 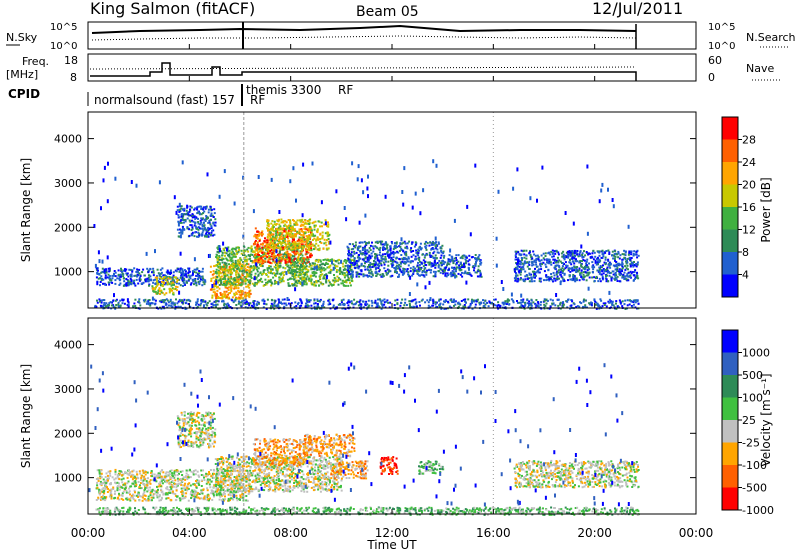 What do you see at coordinates (711, 77) in the screenshot?
I see `nave-tick-bottom: 0` at bounding box center [711, 77].